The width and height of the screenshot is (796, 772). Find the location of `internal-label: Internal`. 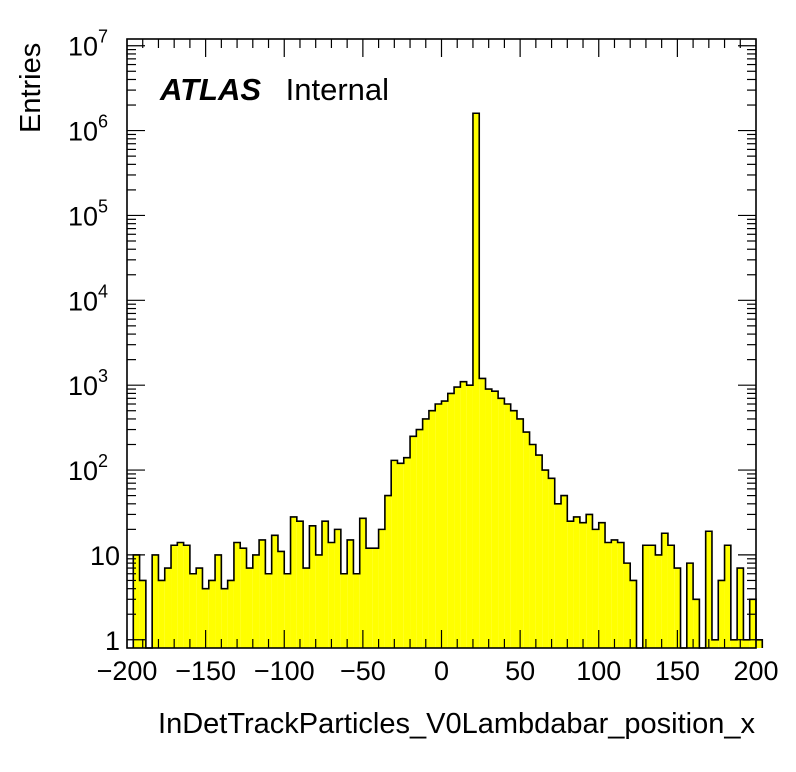

internal-label: Internal is located at coordinates (337, 89).